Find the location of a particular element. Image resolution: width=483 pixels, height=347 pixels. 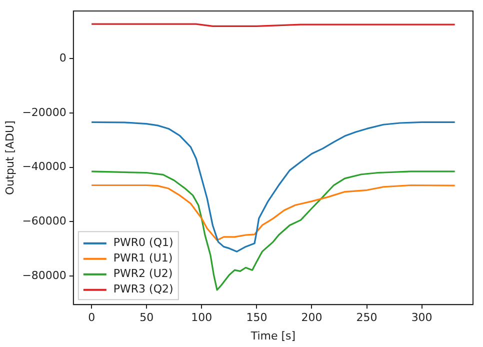

legend-label: PWR2 (U2) is located at coordinates (143, 273).